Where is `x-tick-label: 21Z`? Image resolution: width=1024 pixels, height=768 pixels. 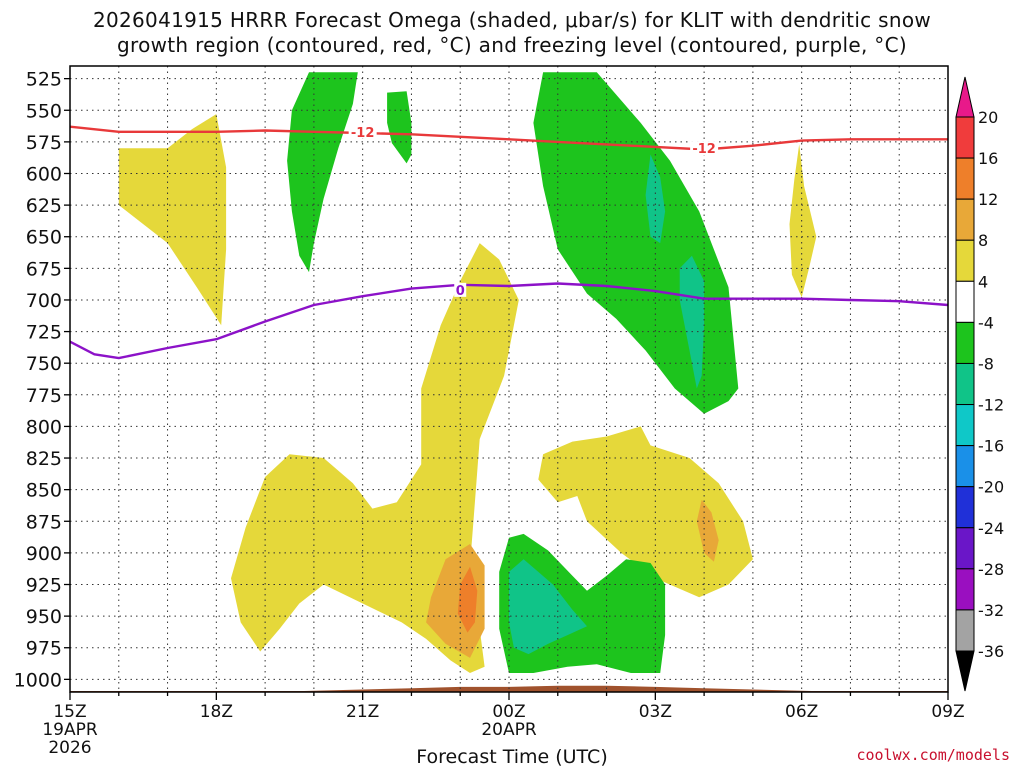
x-tick-label: 21Z is located at coordinates (362, 712).